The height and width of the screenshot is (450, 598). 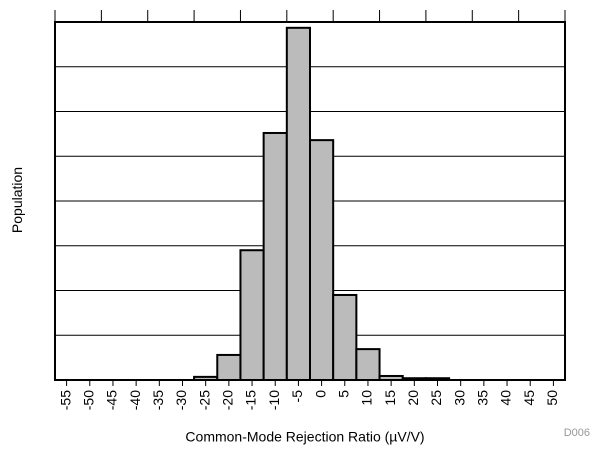 I want to click on x-tick-label: 50, so click(x=552, y=398).